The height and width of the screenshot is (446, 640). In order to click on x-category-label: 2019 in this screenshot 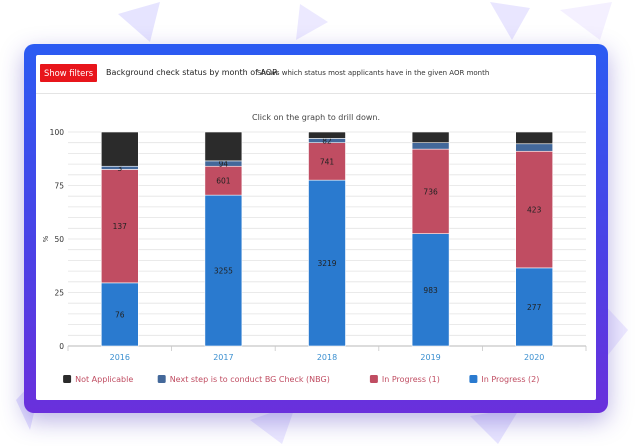, I will do `click(430, 357)`.